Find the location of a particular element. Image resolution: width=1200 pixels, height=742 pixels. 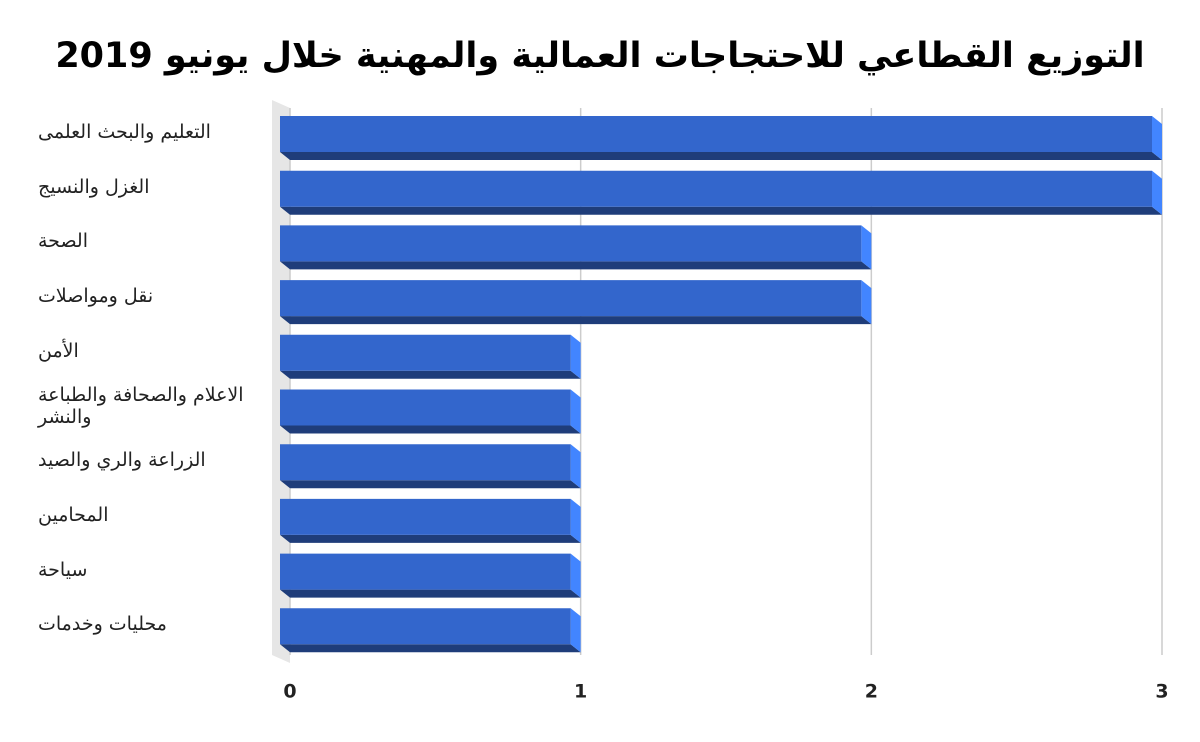

x-tick-label: 0 is located at coordinates (289, 692).